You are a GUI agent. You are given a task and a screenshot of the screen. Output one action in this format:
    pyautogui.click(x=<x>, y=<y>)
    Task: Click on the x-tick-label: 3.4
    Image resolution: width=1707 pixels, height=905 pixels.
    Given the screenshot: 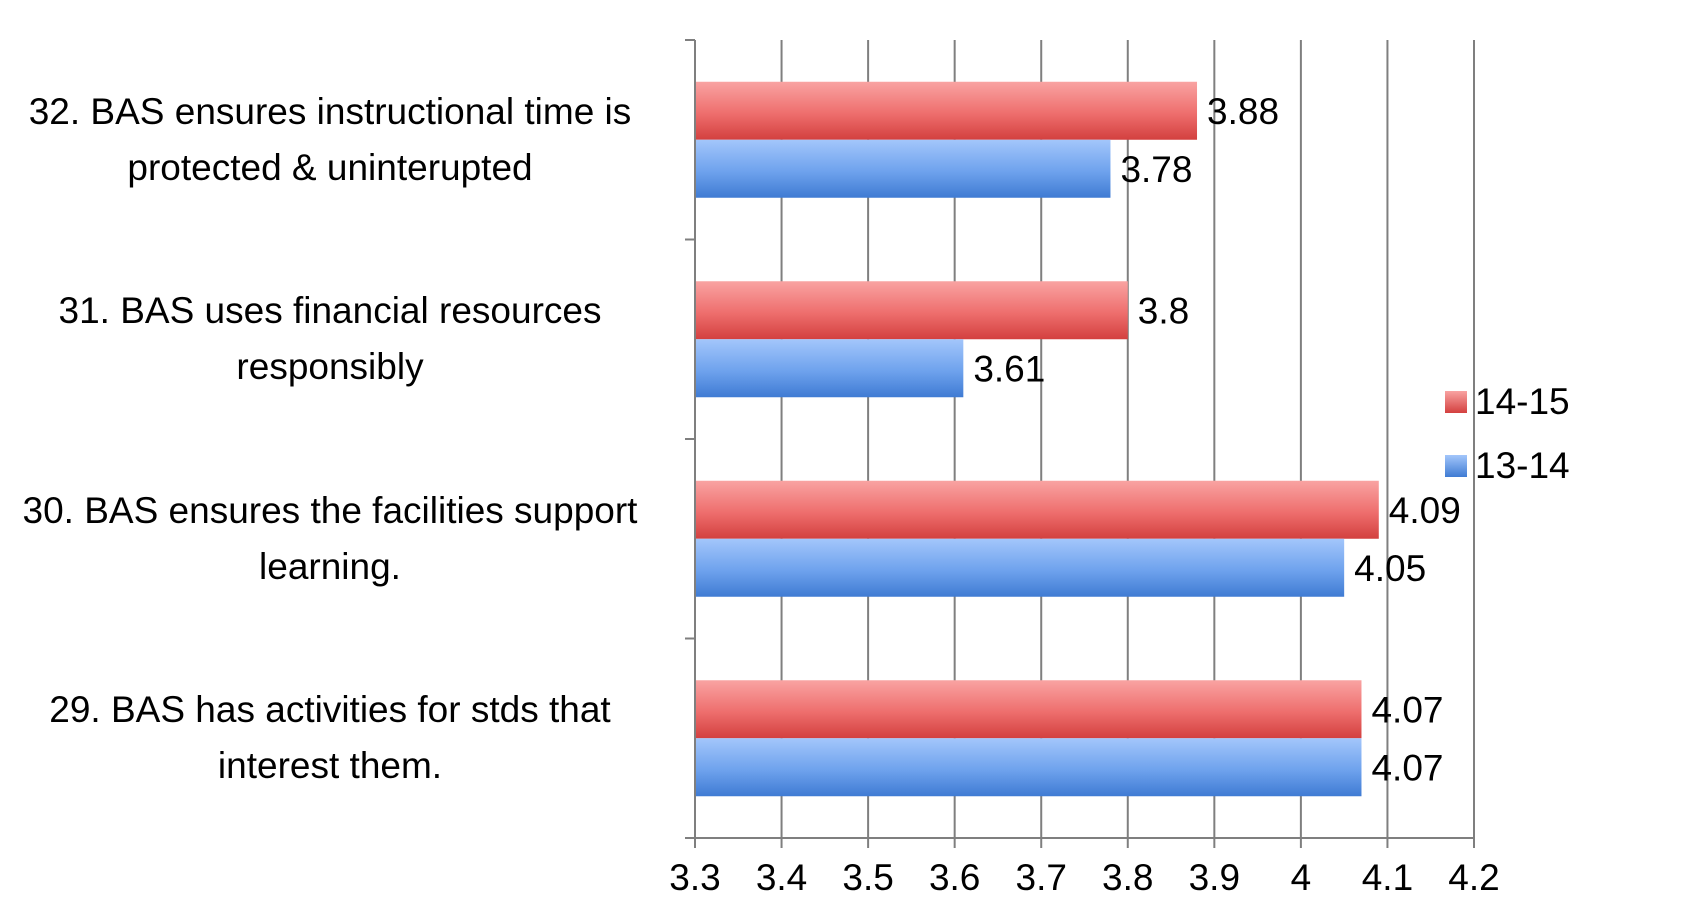 What is the action you would take?
    pyautogui.click(x=781, y=877)
    